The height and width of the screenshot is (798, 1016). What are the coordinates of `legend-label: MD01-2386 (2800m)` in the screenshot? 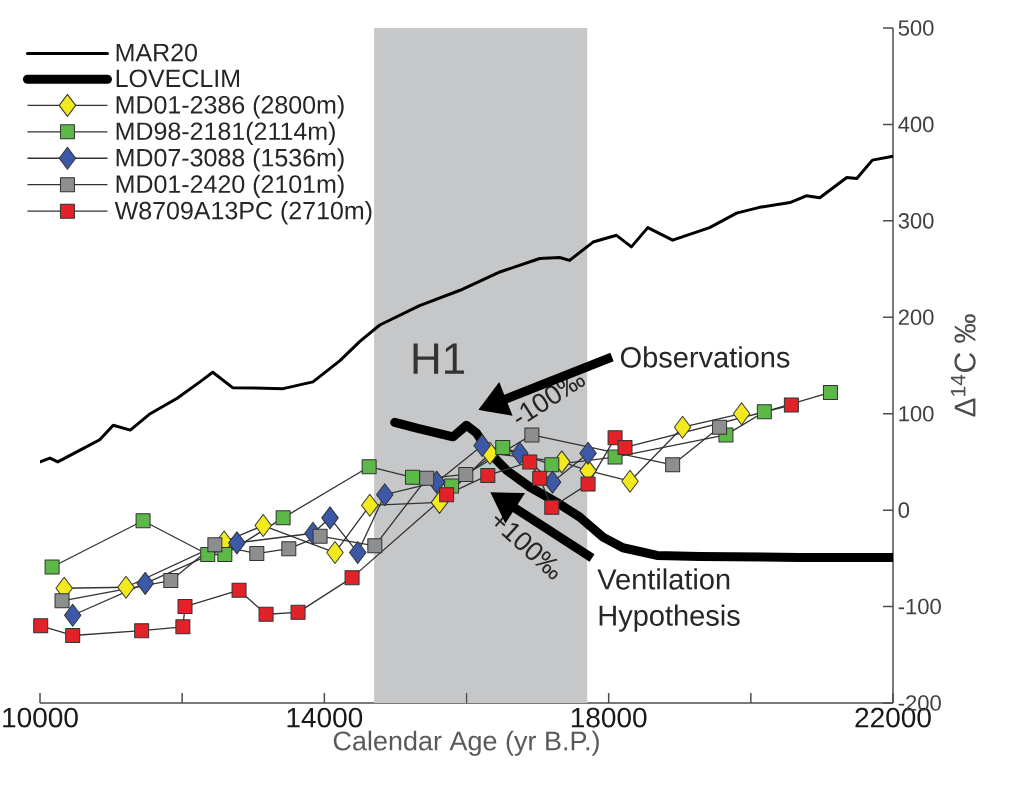 It's located at (230, 107).